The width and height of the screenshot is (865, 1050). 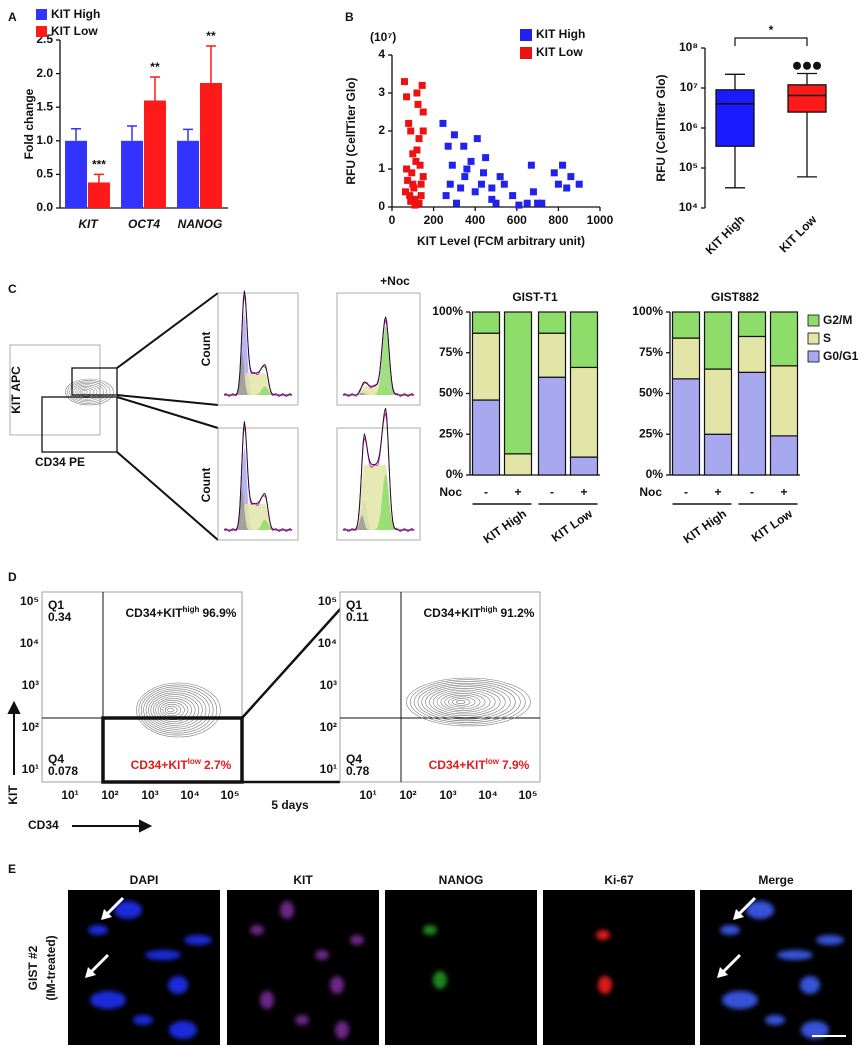 What do you see at coordinates (461, 880) in the screenshot?
I see `column-label: NANOG` at bounding box center [461, 880].